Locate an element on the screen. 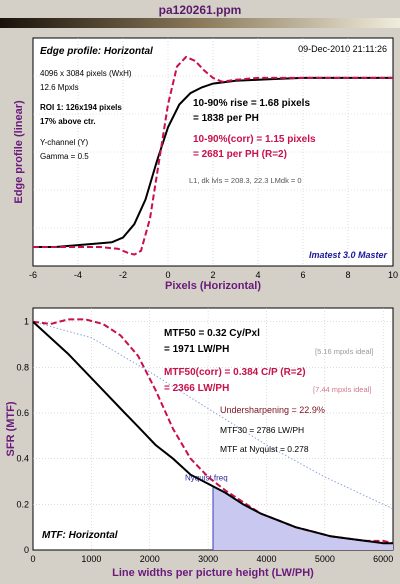 Image resolution: width=400 pixels, height=584 pixels. edge-x-tick-label: 2 is located at coordinates (212, 275).